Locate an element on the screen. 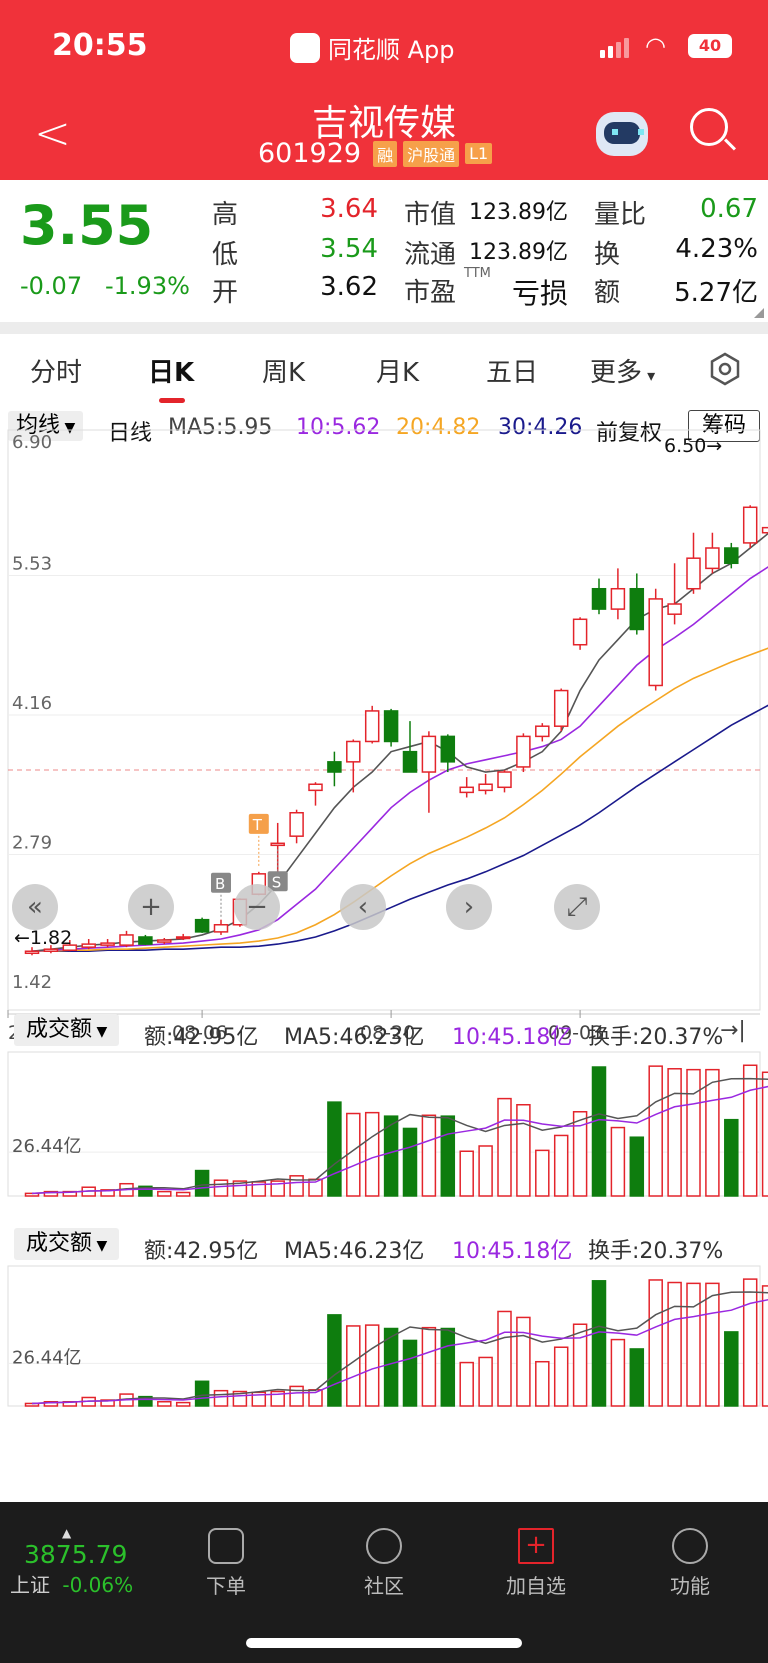 The image size is (768, 1663). level-tag: L1 is located at coordinates (479, 153).